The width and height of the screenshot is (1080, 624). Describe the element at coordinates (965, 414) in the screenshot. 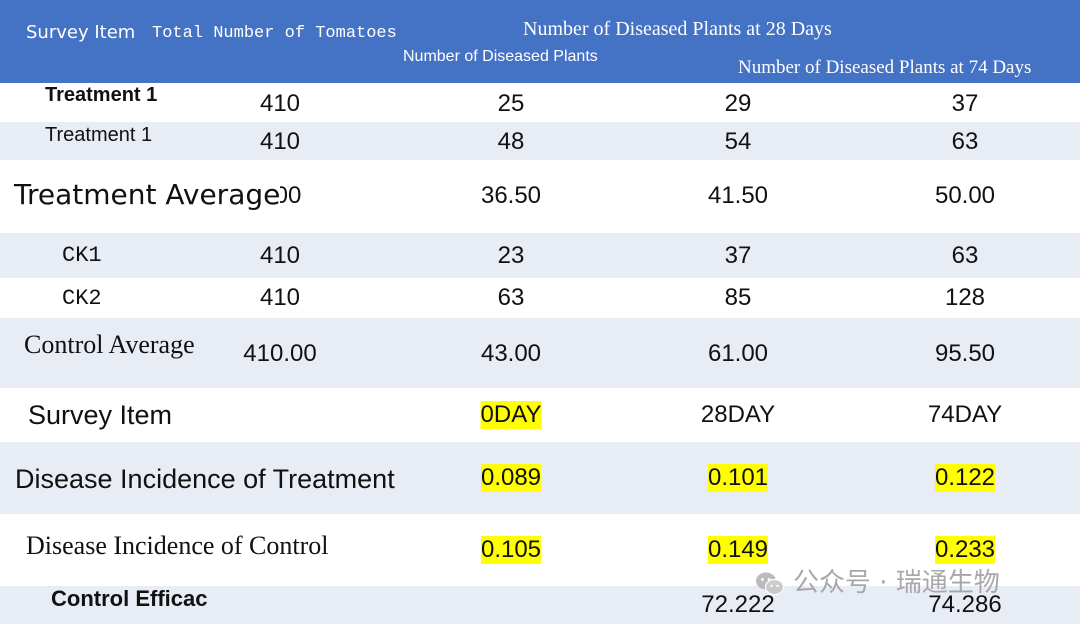

I see `cell-day74: 74DAY` at that location.